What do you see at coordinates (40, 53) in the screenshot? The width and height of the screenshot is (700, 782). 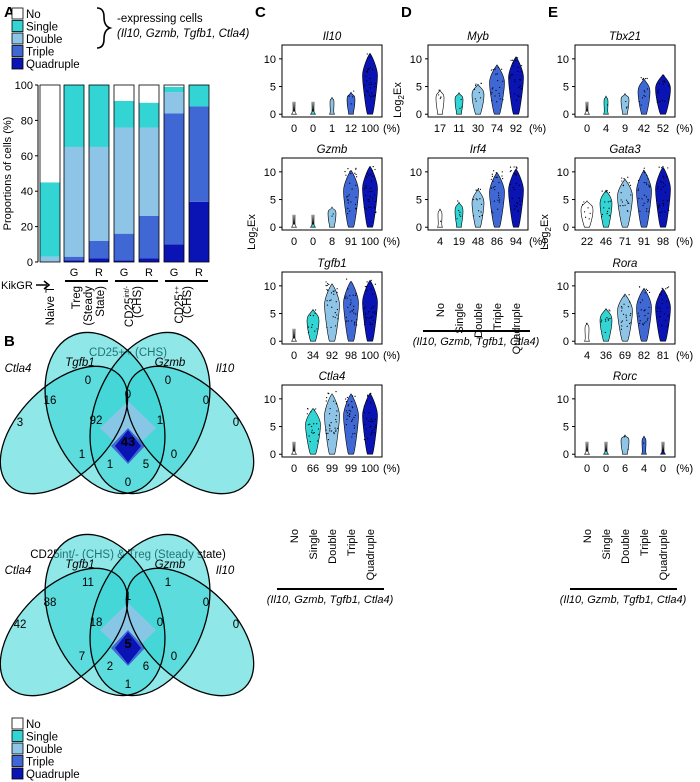 I see `legend-label-triple: Triple` at bounding box center [40, 53].